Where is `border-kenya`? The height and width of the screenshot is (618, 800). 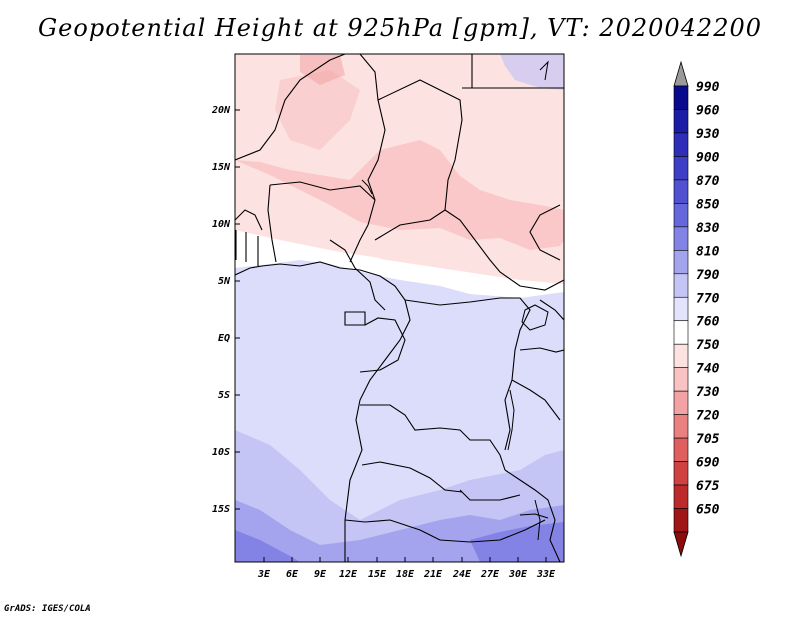
border-kenya is located at coordinates (541, 350).